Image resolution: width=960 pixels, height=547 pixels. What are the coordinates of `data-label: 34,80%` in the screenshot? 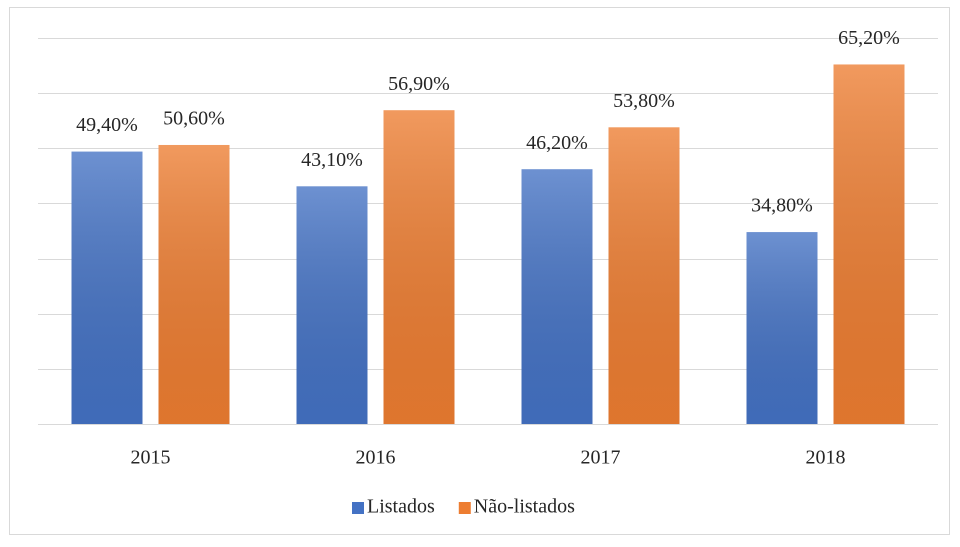 It's located at (782, 206).